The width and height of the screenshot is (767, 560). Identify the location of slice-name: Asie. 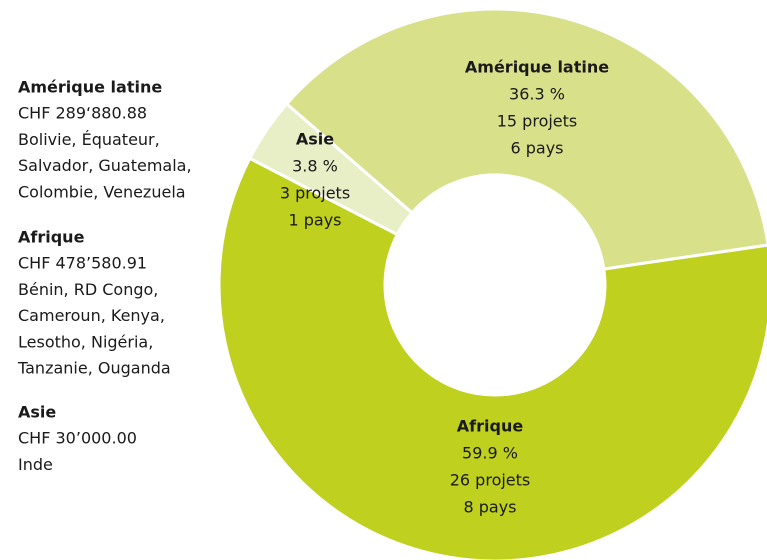
(315, 139).